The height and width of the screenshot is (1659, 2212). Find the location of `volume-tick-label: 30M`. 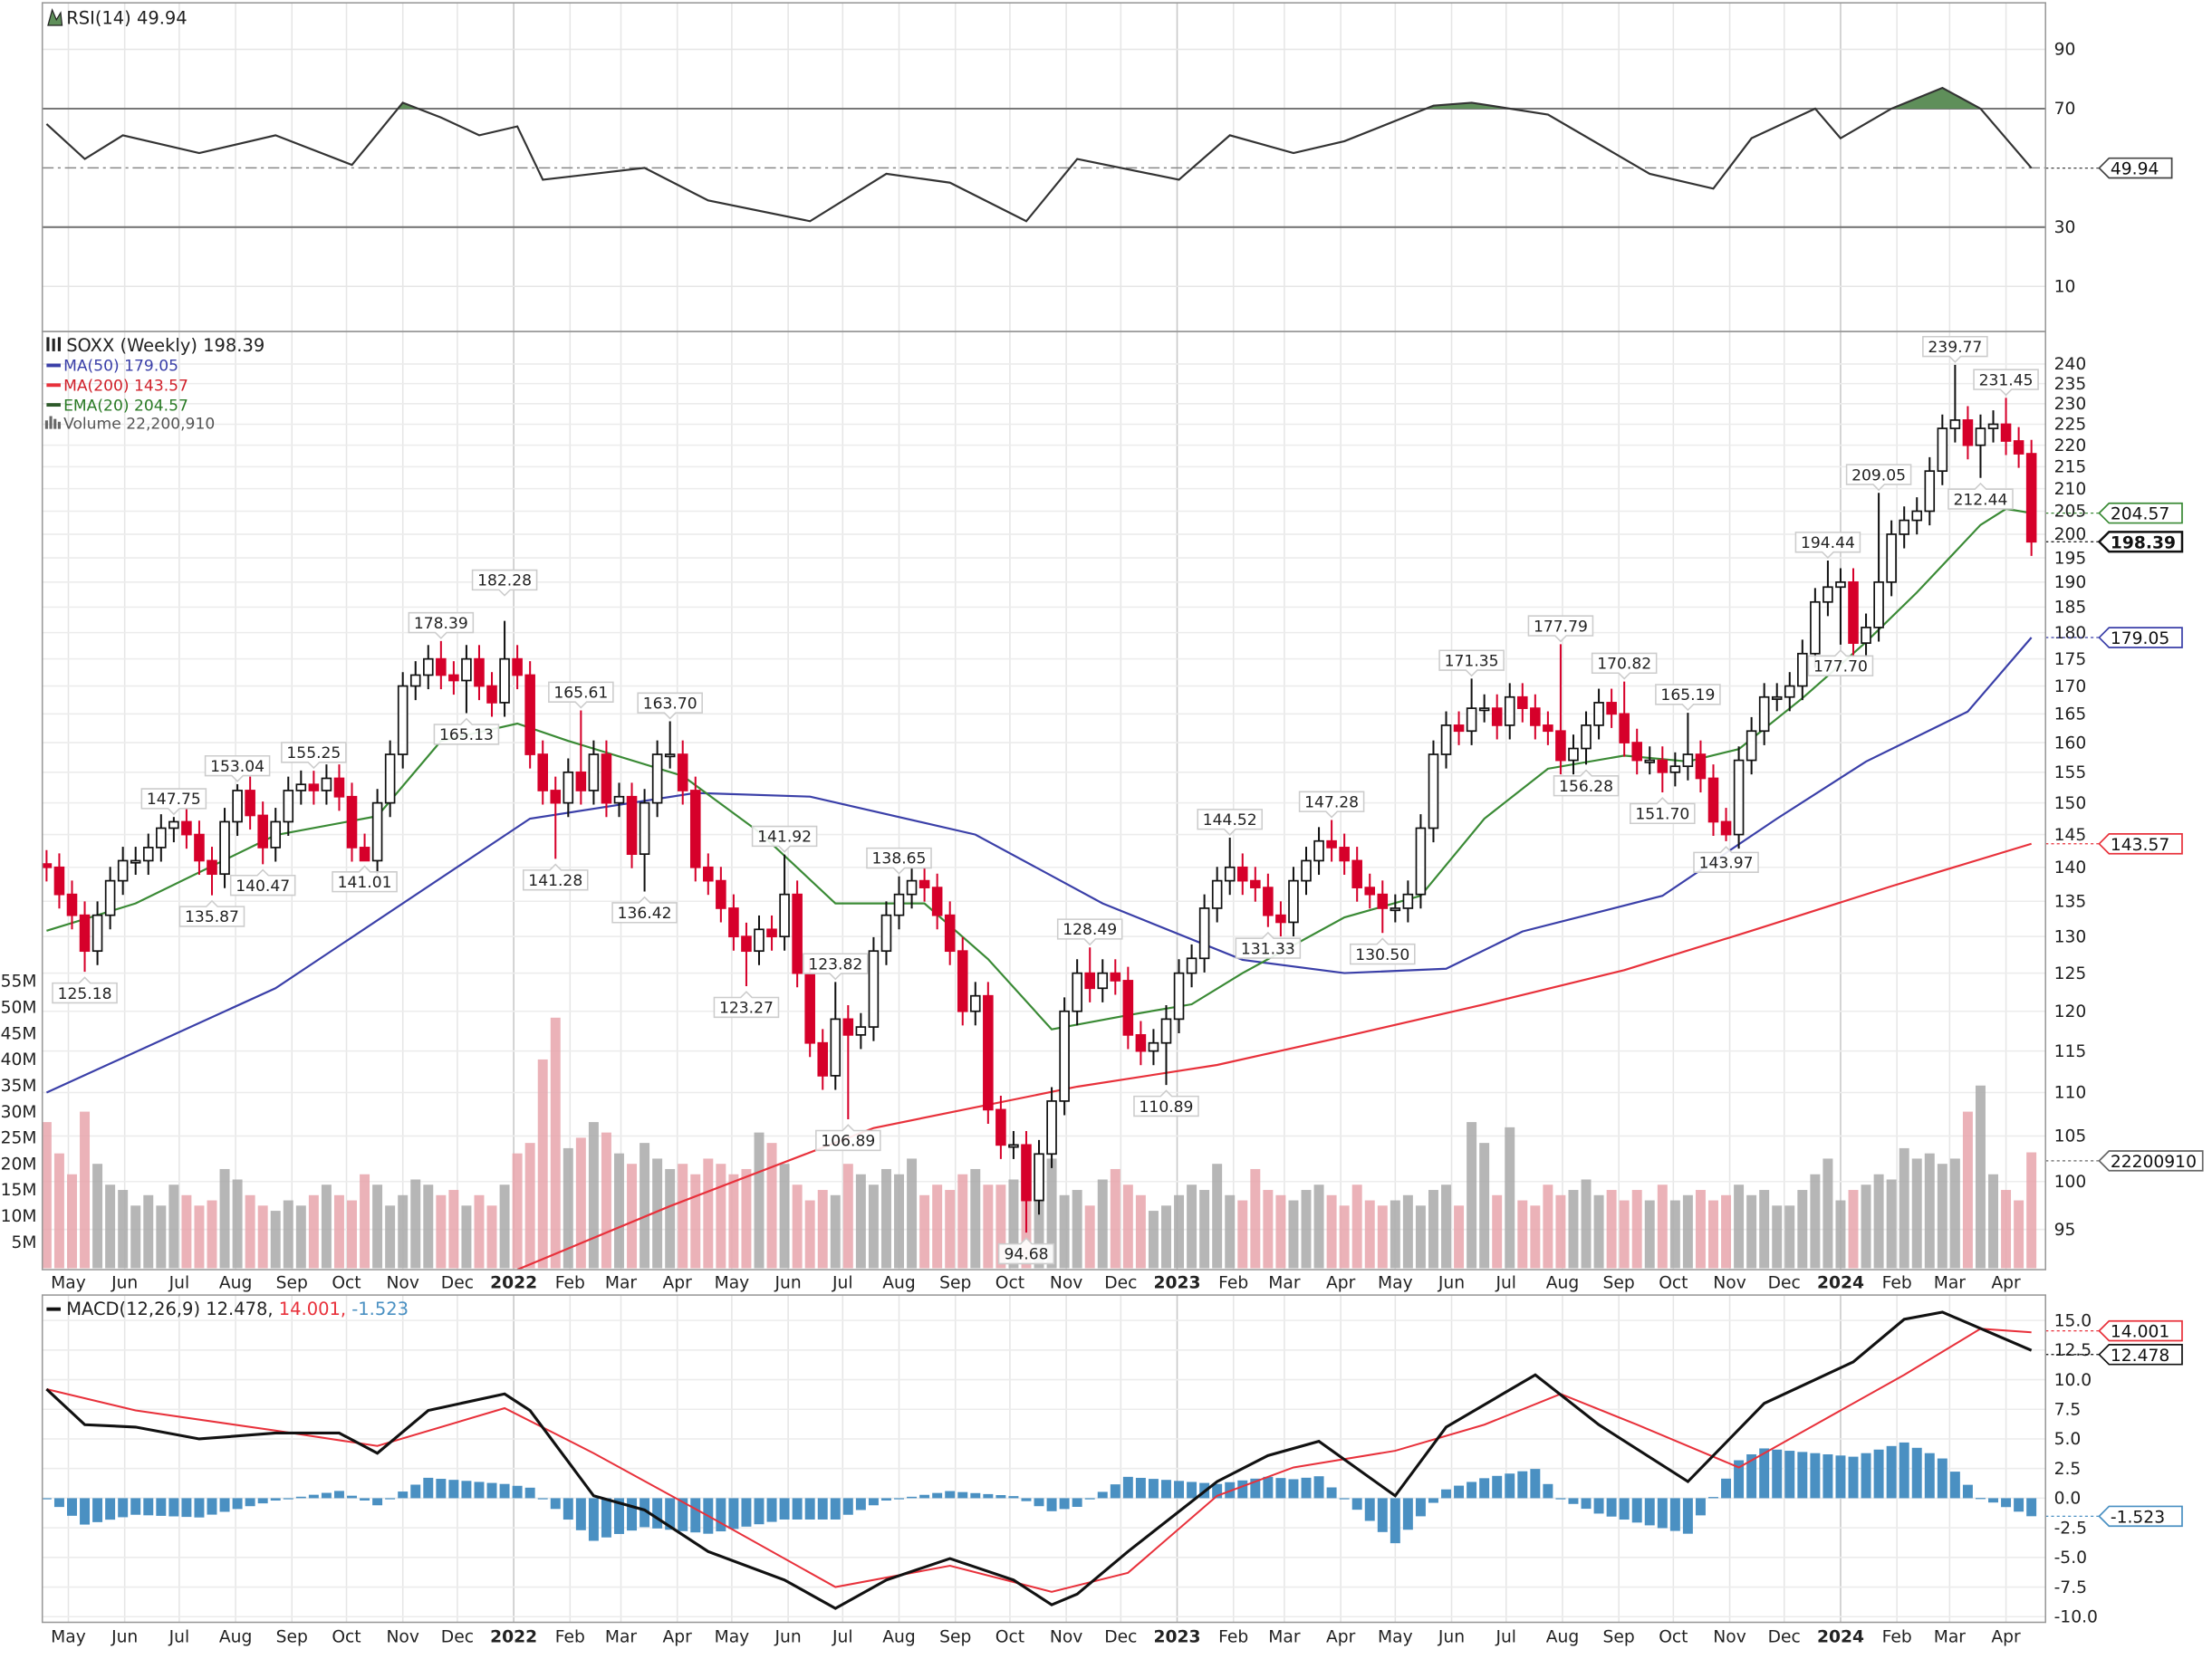

volume-tick-label: 30M is located at coordinates (19, 1112).